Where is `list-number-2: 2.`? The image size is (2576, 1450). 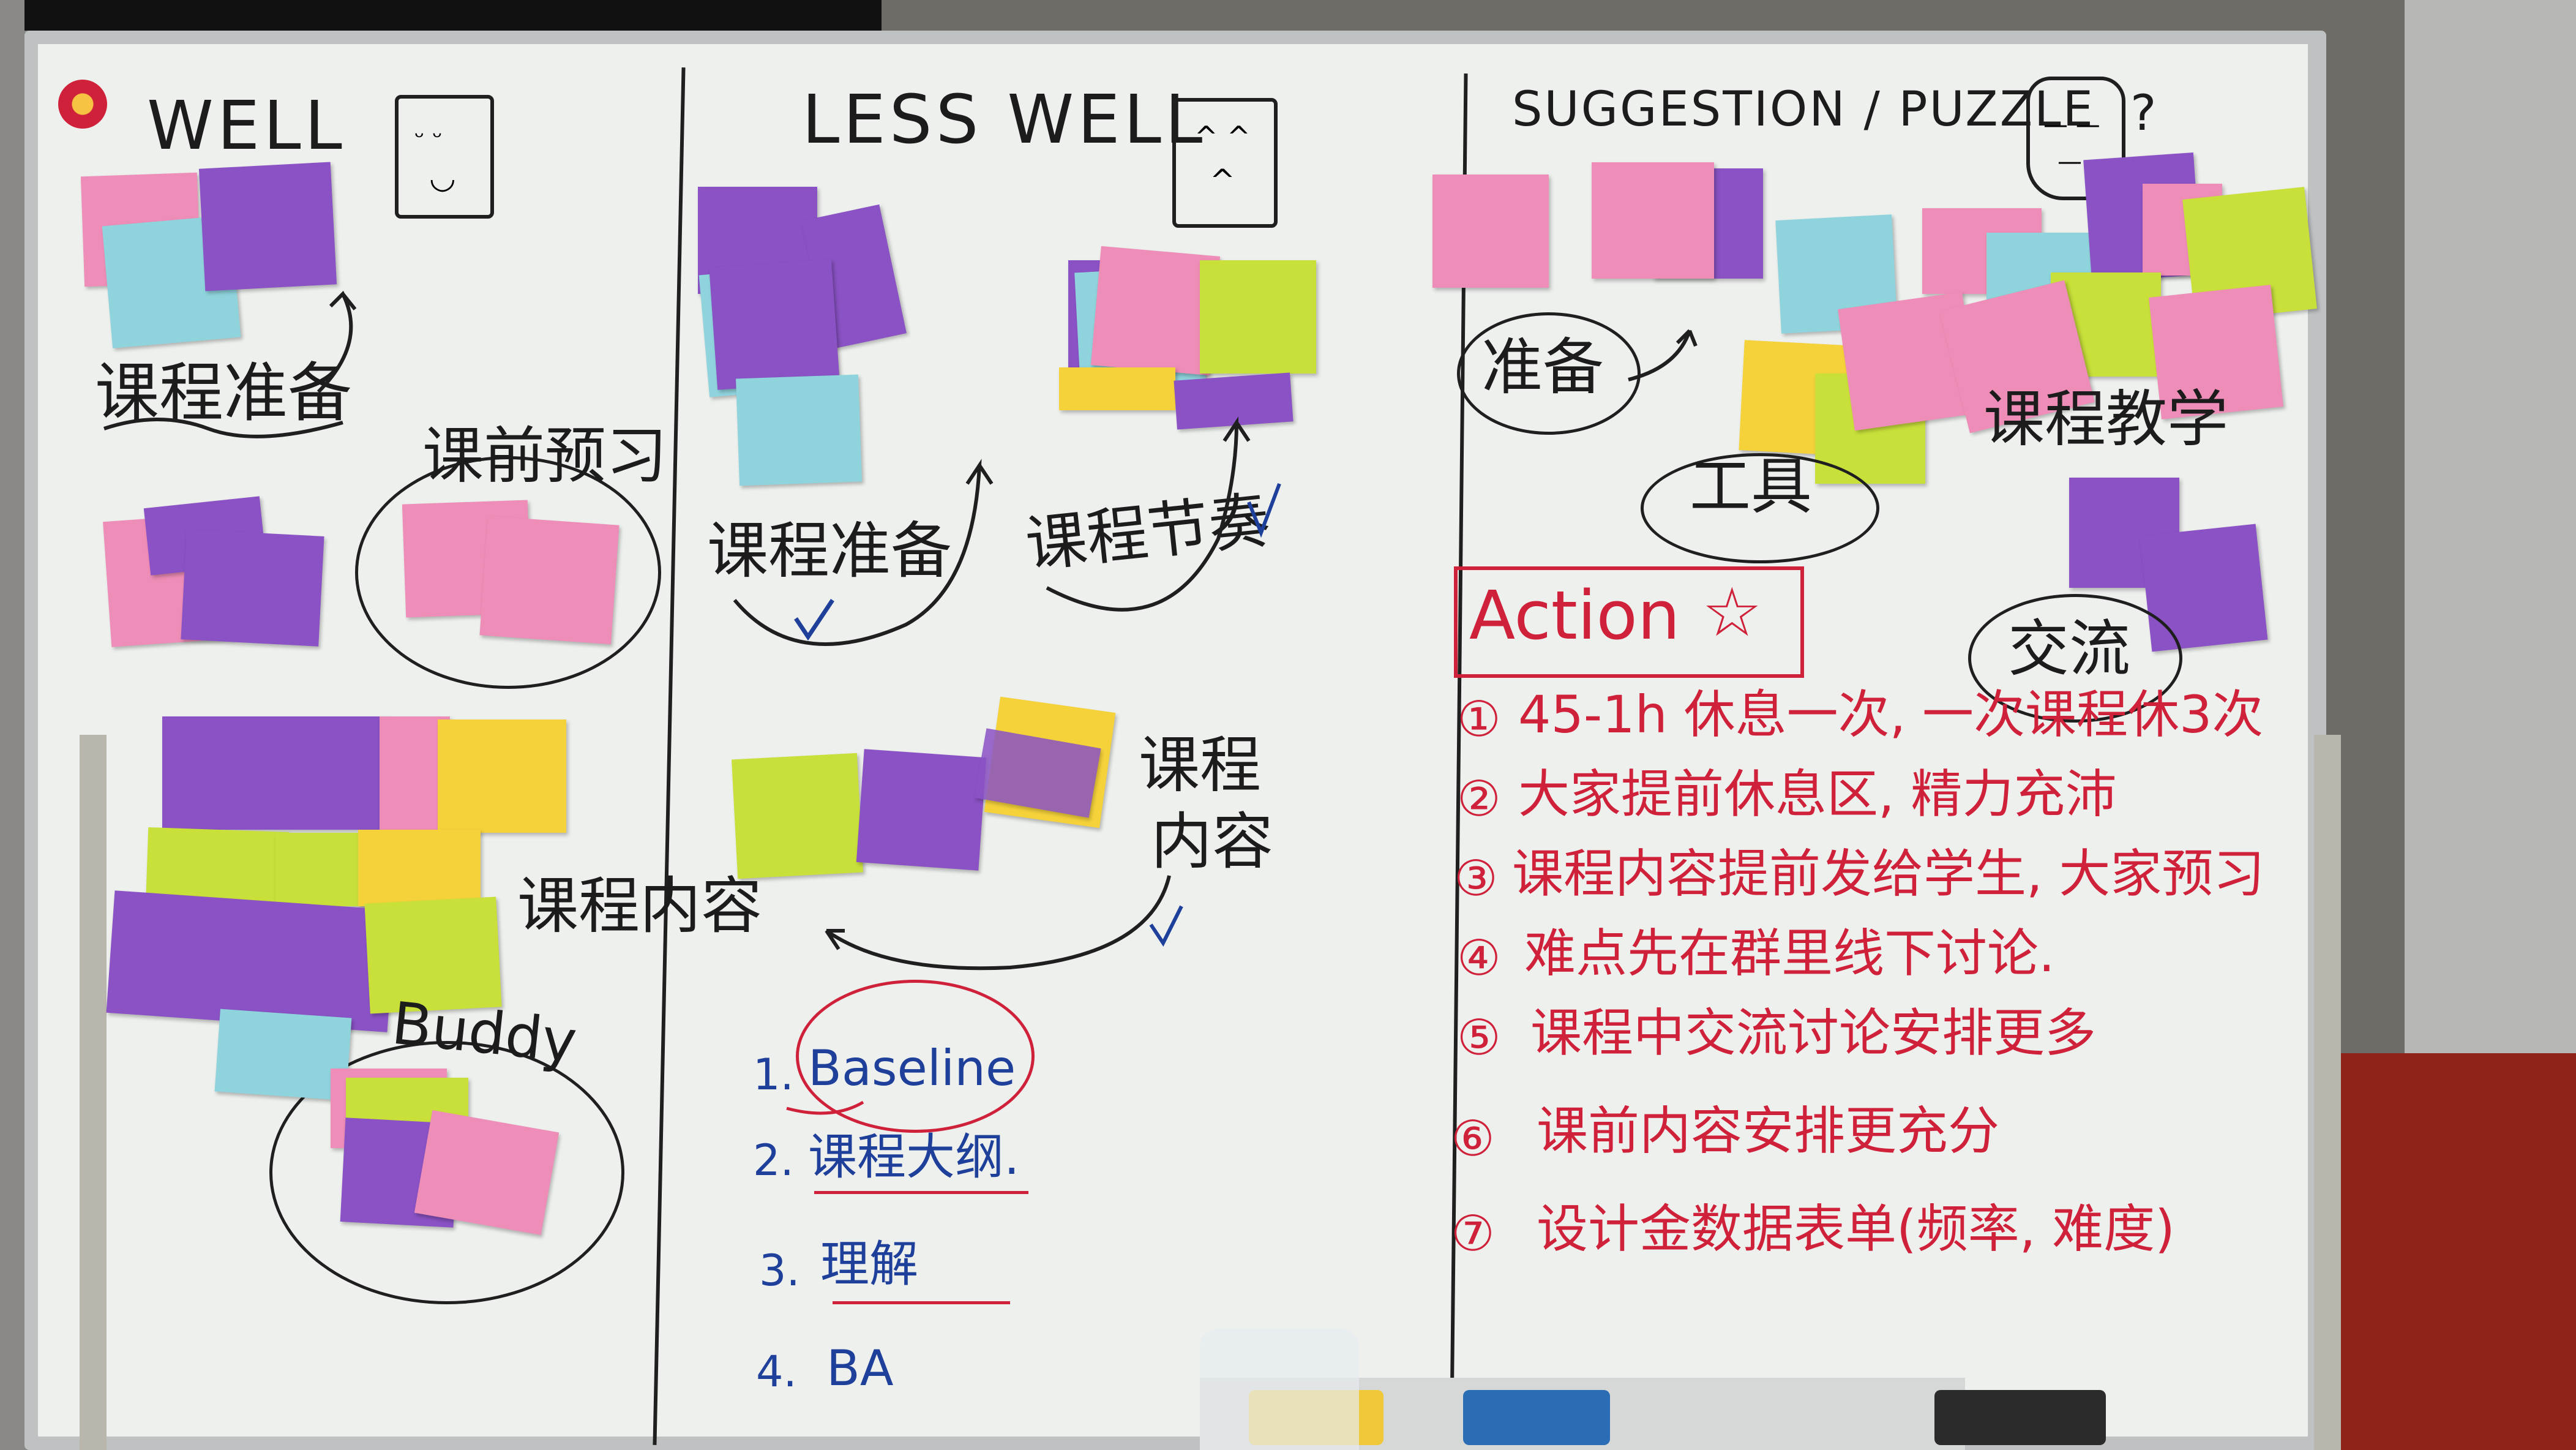 list-number-2: 2. is located at coordinates (774, 1160).